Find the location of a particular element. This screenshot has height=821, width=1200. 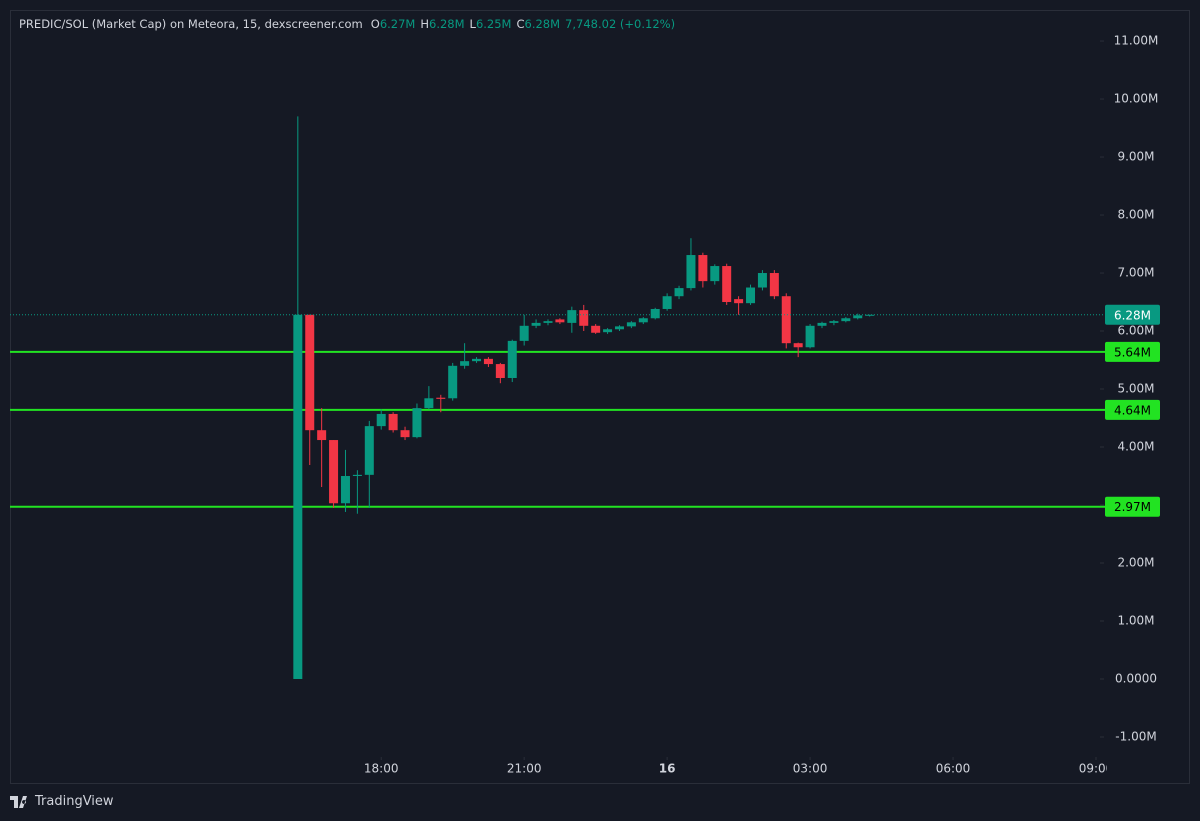

ohlc-key: L is located at coordinates (472, 24).